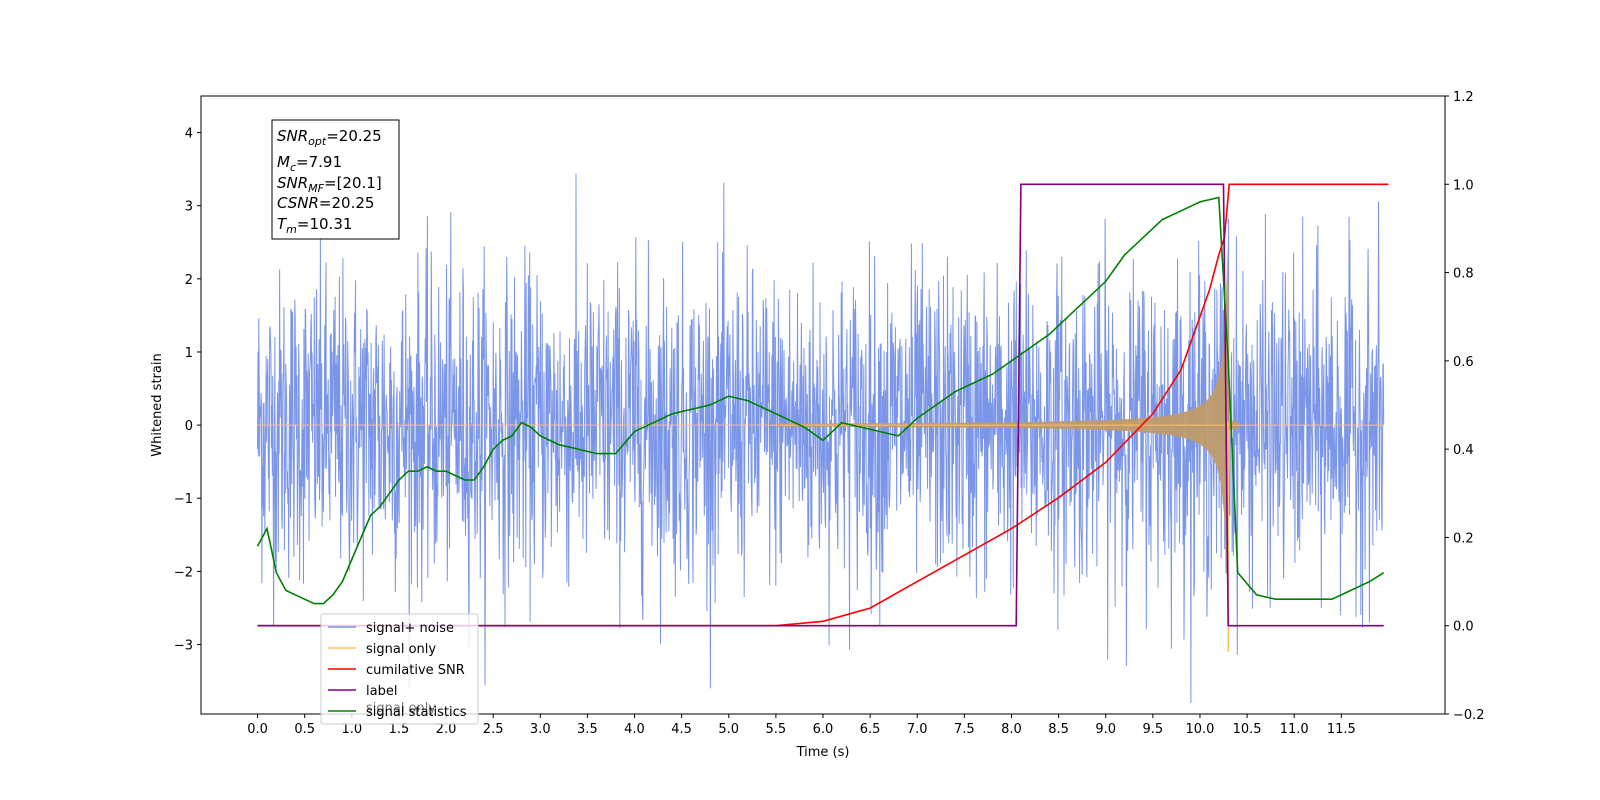  What do you see at coordinates (1294, 729) in the screenshot?
I see `x-tick-label: 11.0` at bounding box center [1294, 729].